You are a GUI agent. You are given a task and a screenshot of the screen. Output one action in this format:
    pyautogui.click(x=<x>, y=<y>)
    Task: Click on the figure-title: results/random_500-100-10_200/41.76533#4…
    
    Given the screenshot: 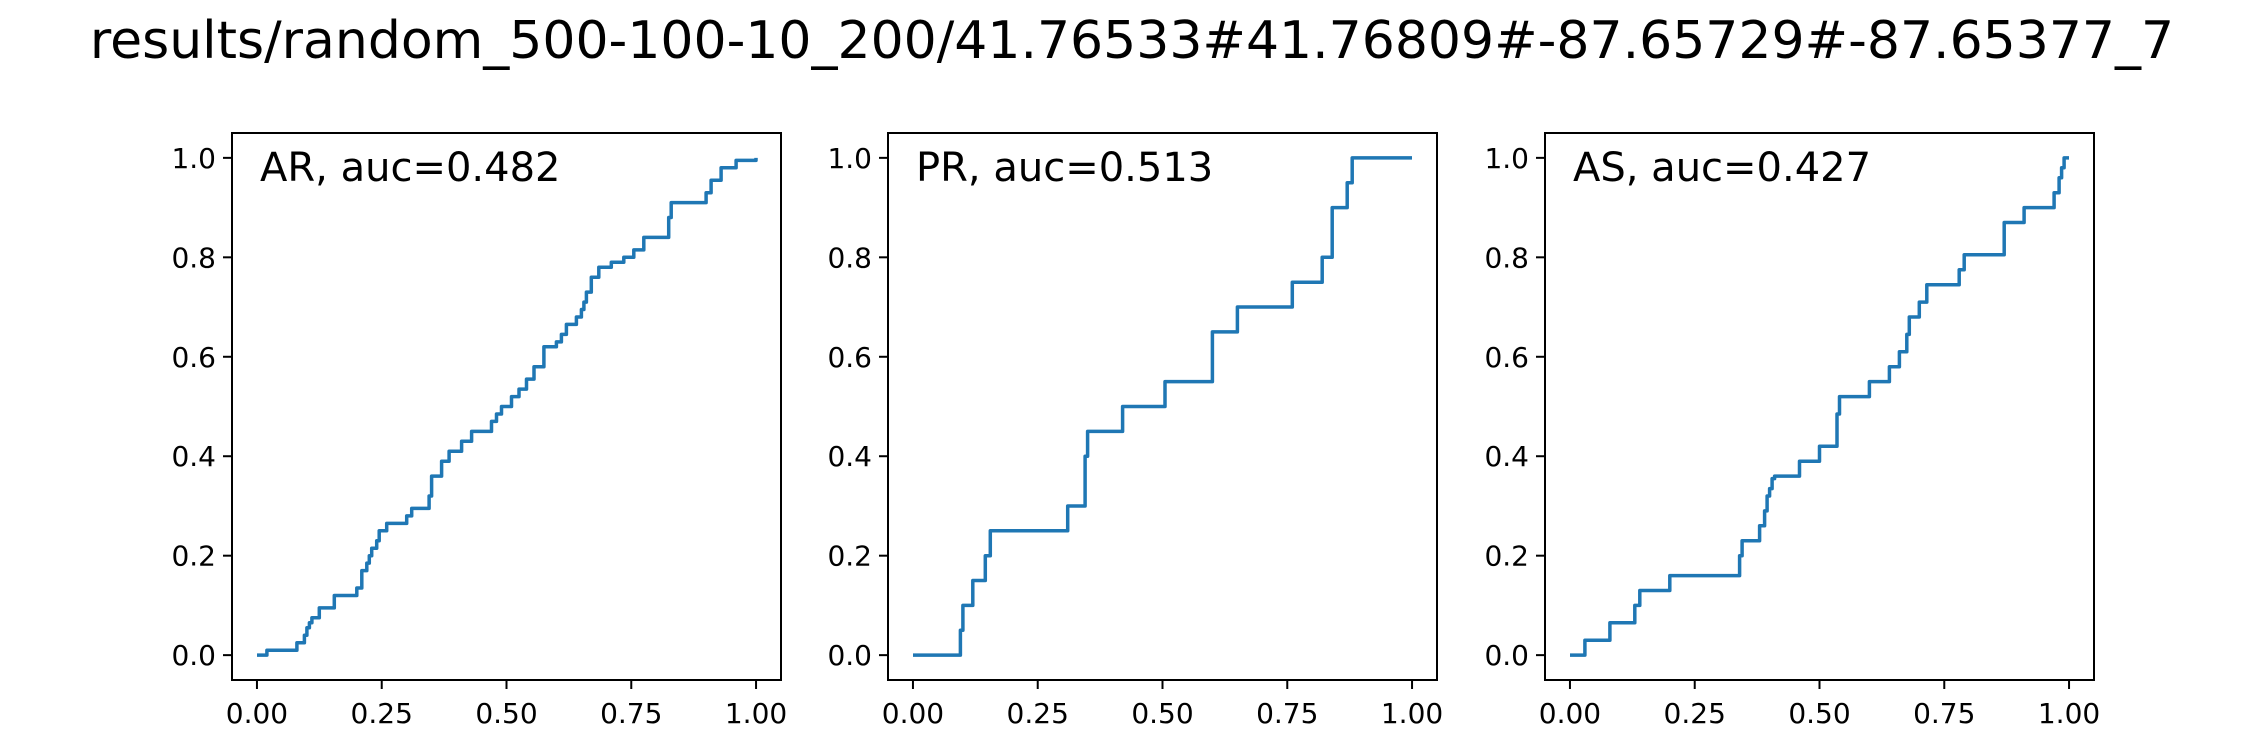 What is the action you would take?
    pyautogui.click(x=1132, y=41)
    